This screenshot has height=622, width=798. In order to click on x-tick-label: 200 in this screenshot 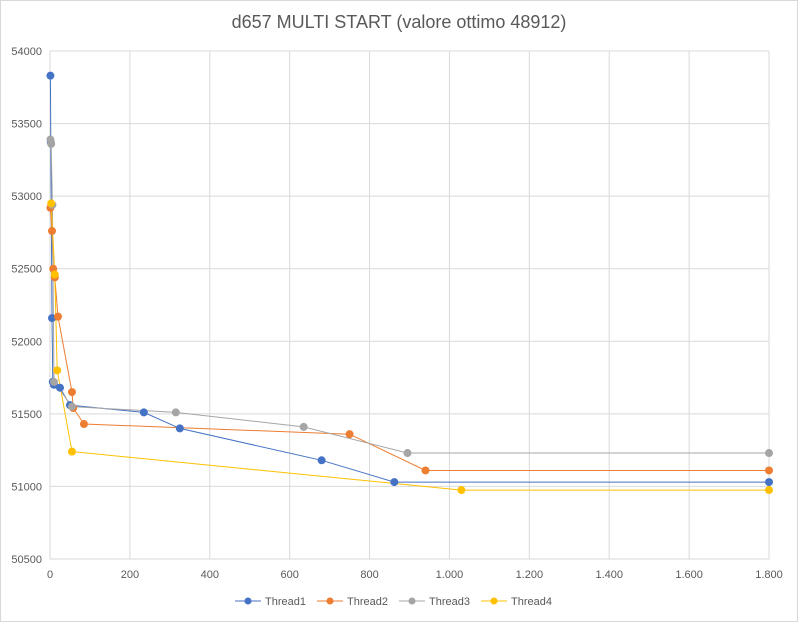, I will do `click(130, 575)`.